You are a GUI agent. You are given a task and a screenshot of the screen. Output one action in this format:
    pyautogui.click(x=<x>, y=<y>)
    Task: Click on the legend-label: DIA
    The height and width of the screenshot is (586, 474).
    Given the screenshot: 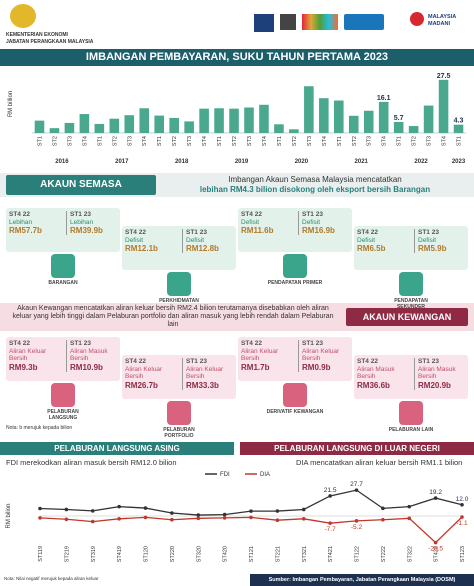 What is the action you would take?
    pyautogui.click(x=265, y=475)
    